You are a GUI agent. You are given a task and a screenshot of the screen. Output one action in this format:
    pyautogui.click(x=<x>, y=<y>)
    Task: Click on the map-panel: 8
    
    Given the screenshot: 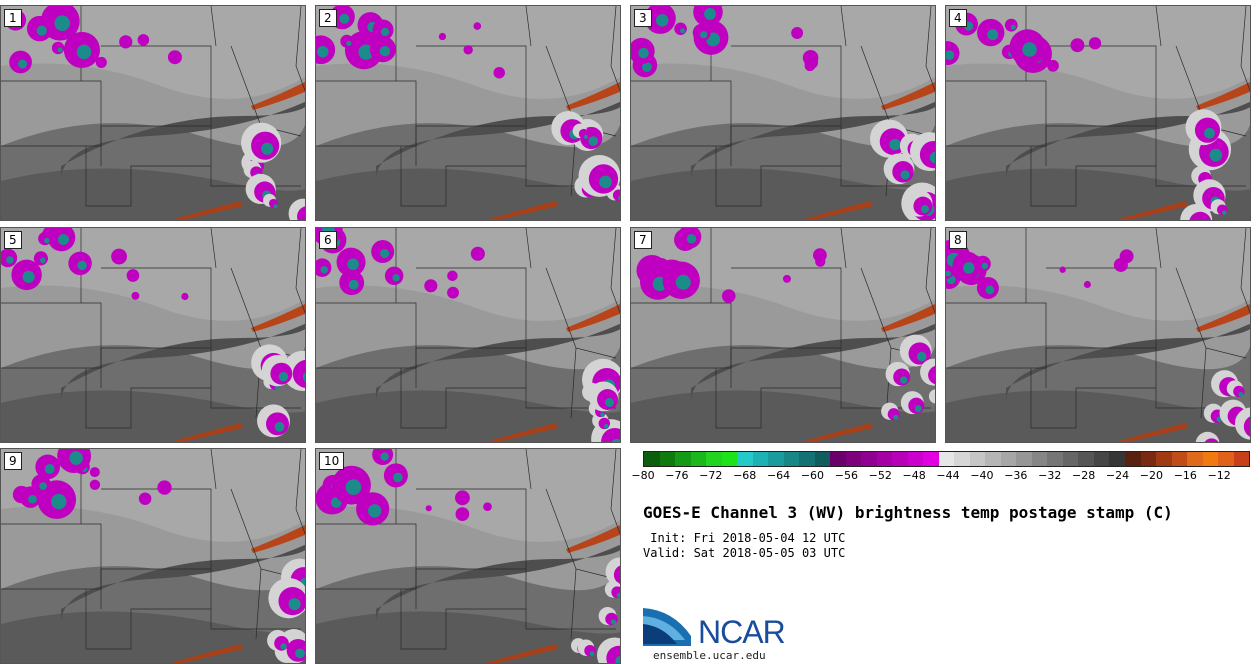 What is the action you would take?
    pyautogui.click(x=1098, y=335)
    